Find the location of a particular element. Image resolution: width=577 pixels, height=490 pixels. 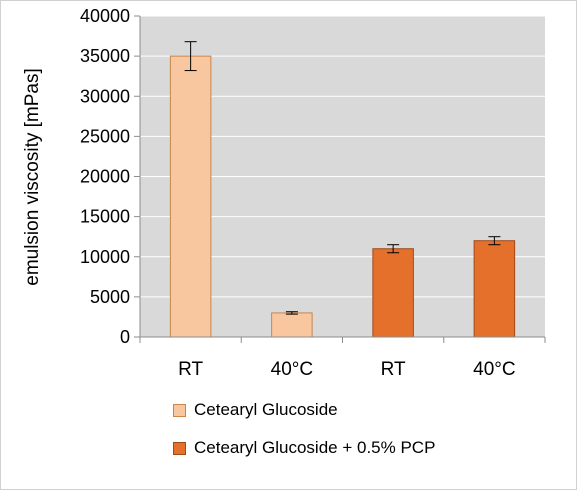

y-tick-labels: 0 5000 10000 15000 20000 25000 30000 35000 40000 is located at coordinates (105, 176).